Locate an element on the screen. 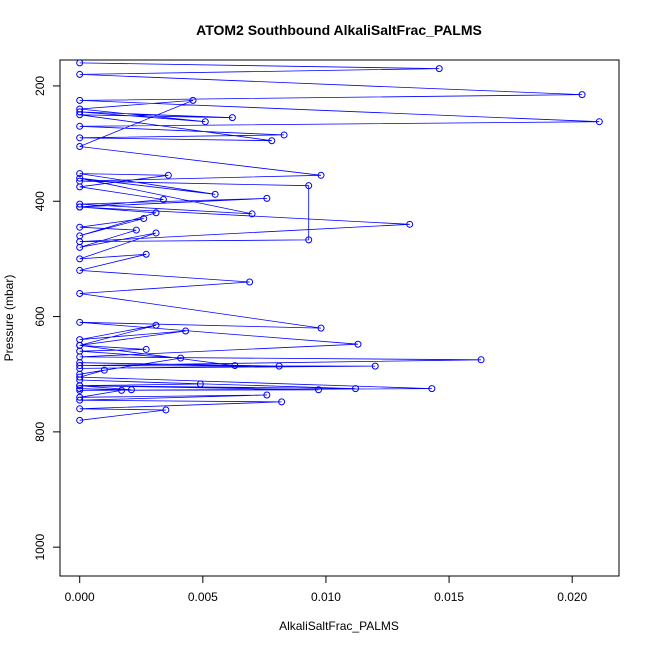  y-tick-label: 400 is located at coordinates (40, 201).